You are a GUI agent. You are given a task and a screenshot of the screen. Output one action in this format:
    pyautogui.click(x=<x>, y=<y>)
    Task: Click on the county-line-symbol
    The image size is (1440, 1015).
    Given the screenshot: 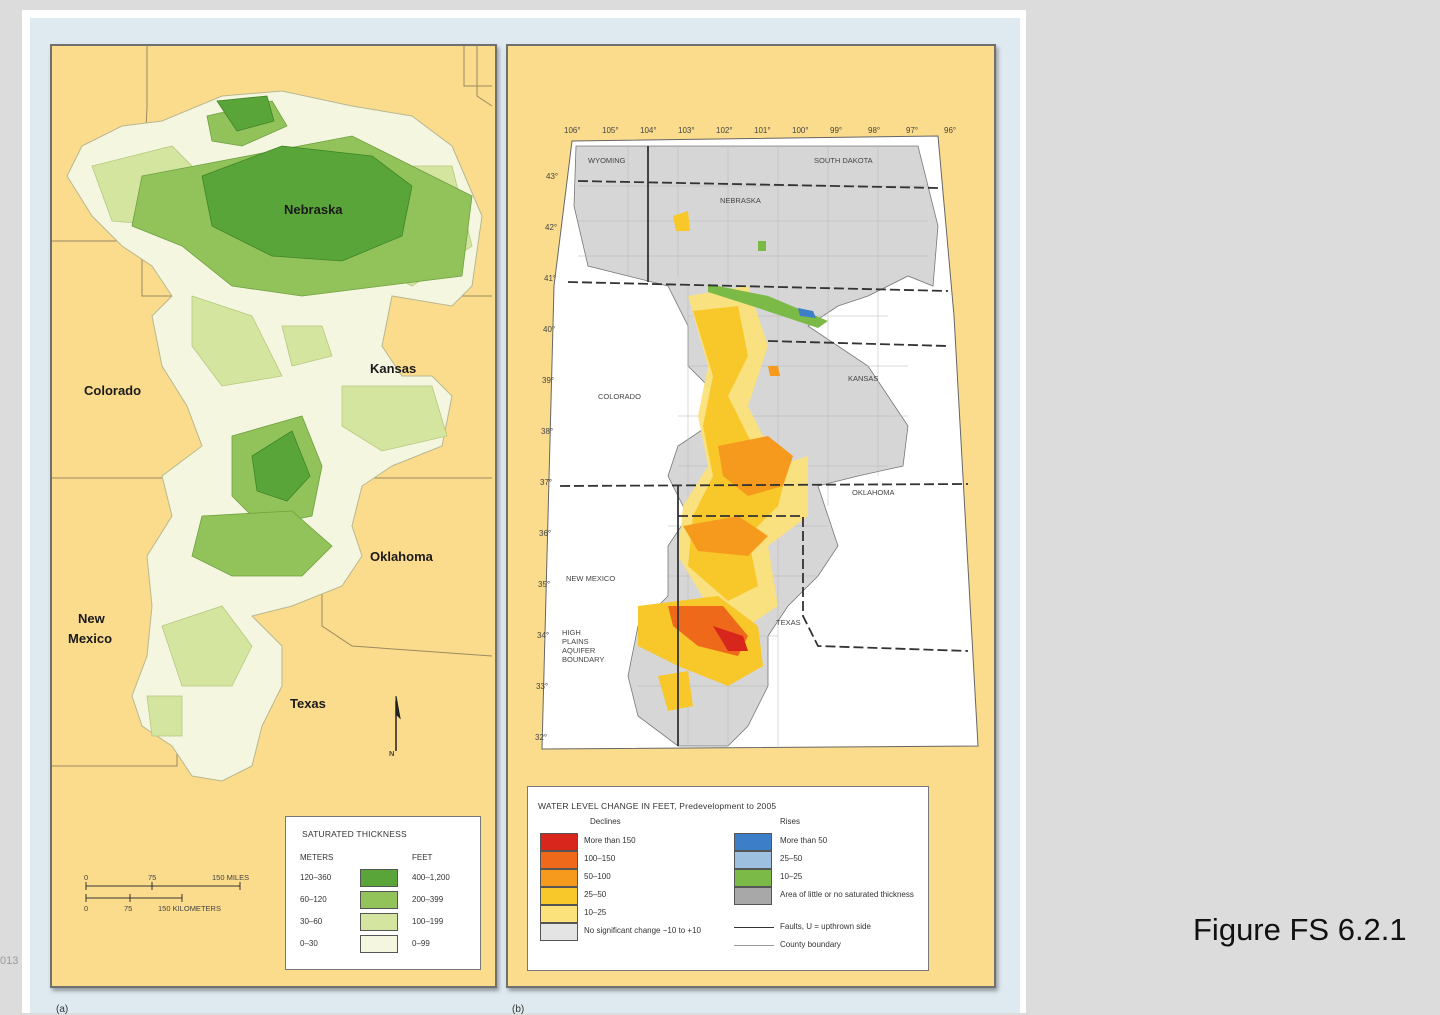 What is the action you would take?
    pyautogui.click(x=754, y=945)
    